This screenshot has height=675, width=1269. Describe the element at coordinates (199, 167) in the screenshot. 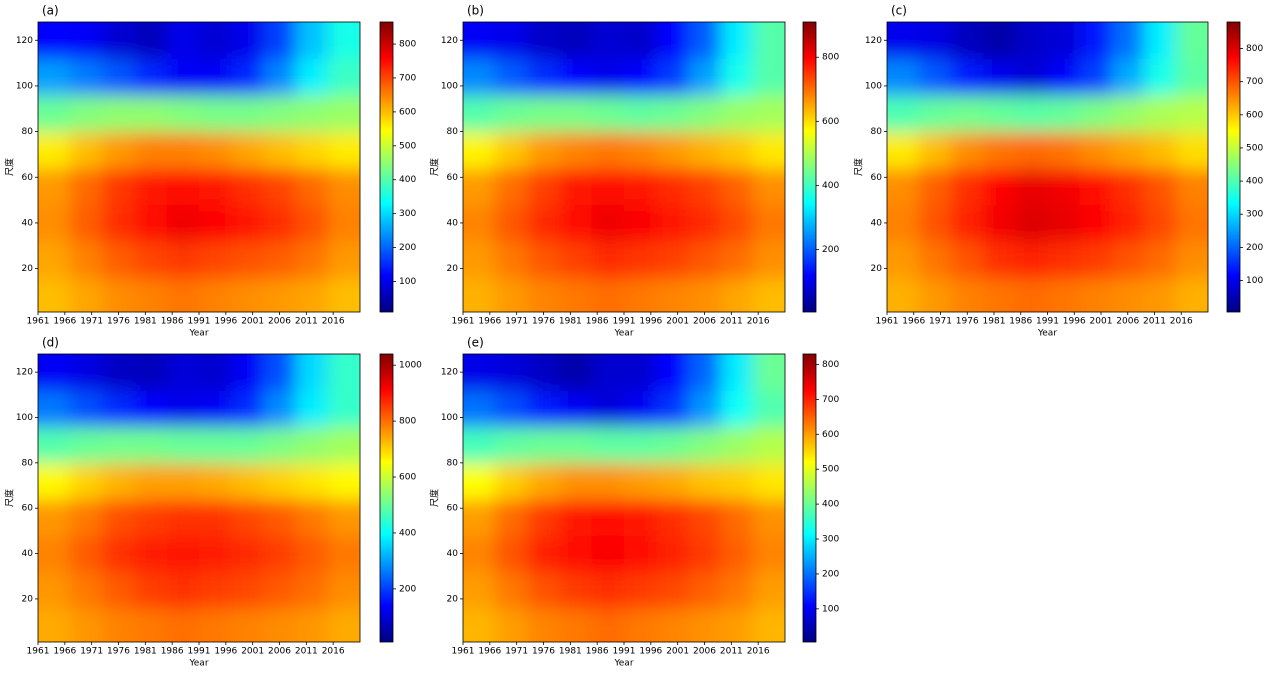

I see `heatmap` at that location.